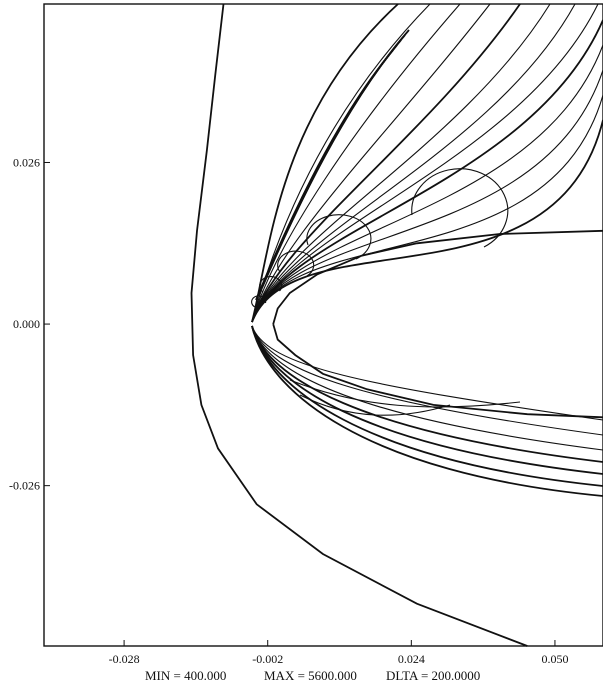 The height and width of the screenshot is (686, 603). What do you see at coordinates (267, 659) in the screenshot?
I see `x-tick-label: -0.002` at bounding box center [267, 659].